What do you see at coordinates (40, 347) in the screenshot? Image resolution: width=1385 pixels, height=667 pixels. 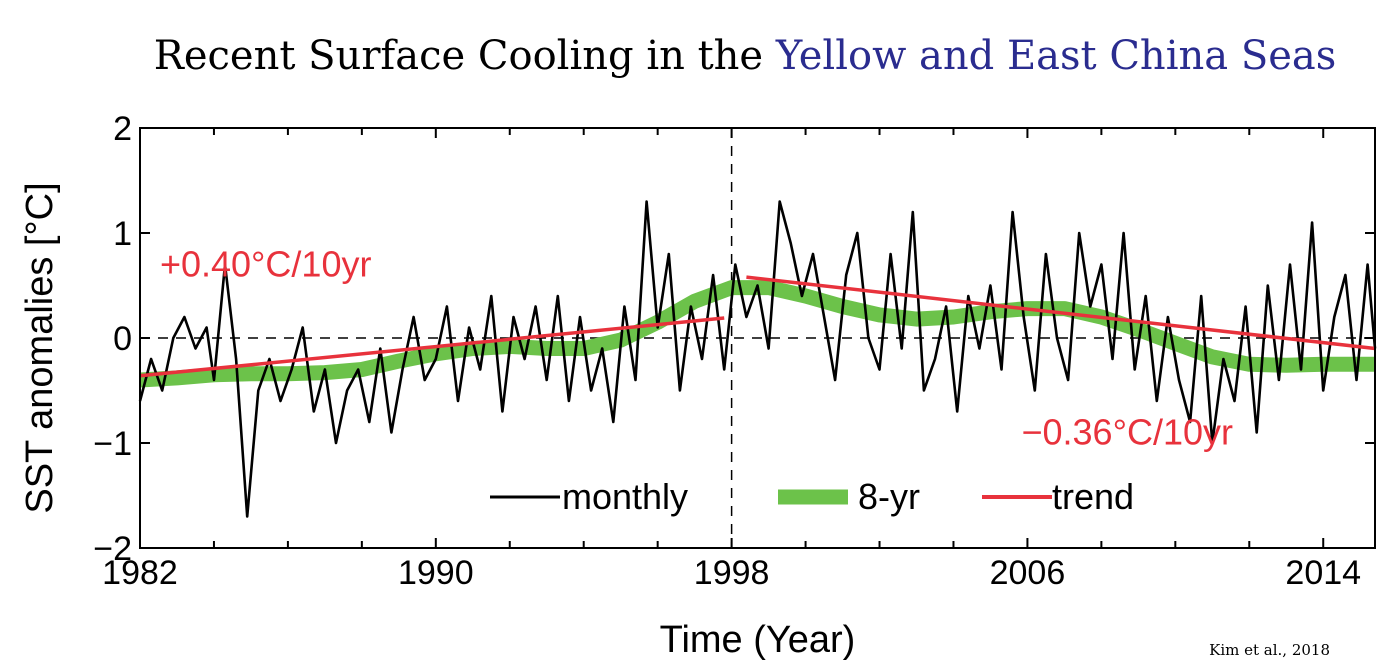 I see `y-axis-label: SST anomalies [°C]` at bounding box center [40, 347].